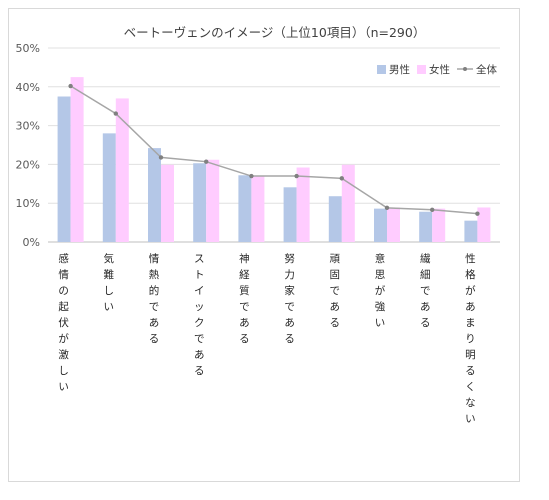  What do you see at coordinates (109, 282) in the screenshot?
I see `category-label: 気難しい` at bounding box center [109, 282].